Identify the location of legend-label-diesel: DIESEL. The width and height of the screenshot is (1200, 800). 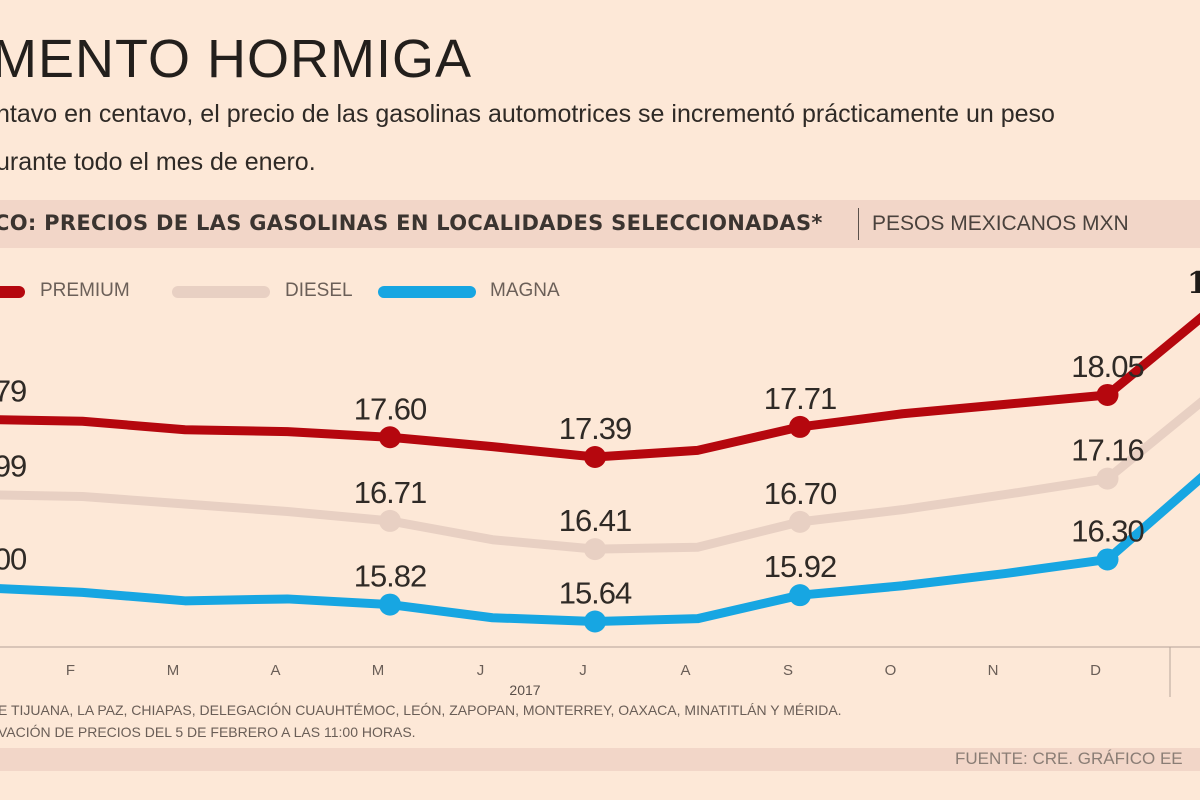
(319, 290).